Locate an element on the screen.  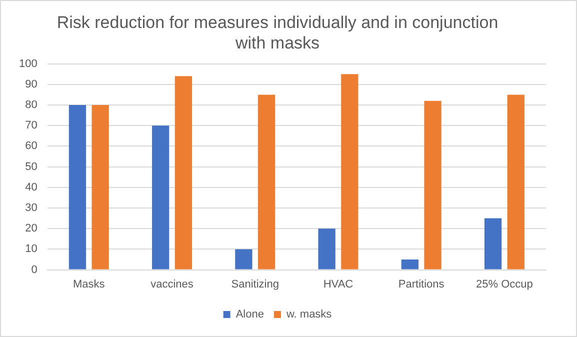
x-tick-label: Masks is located at coordinates (89, 284).